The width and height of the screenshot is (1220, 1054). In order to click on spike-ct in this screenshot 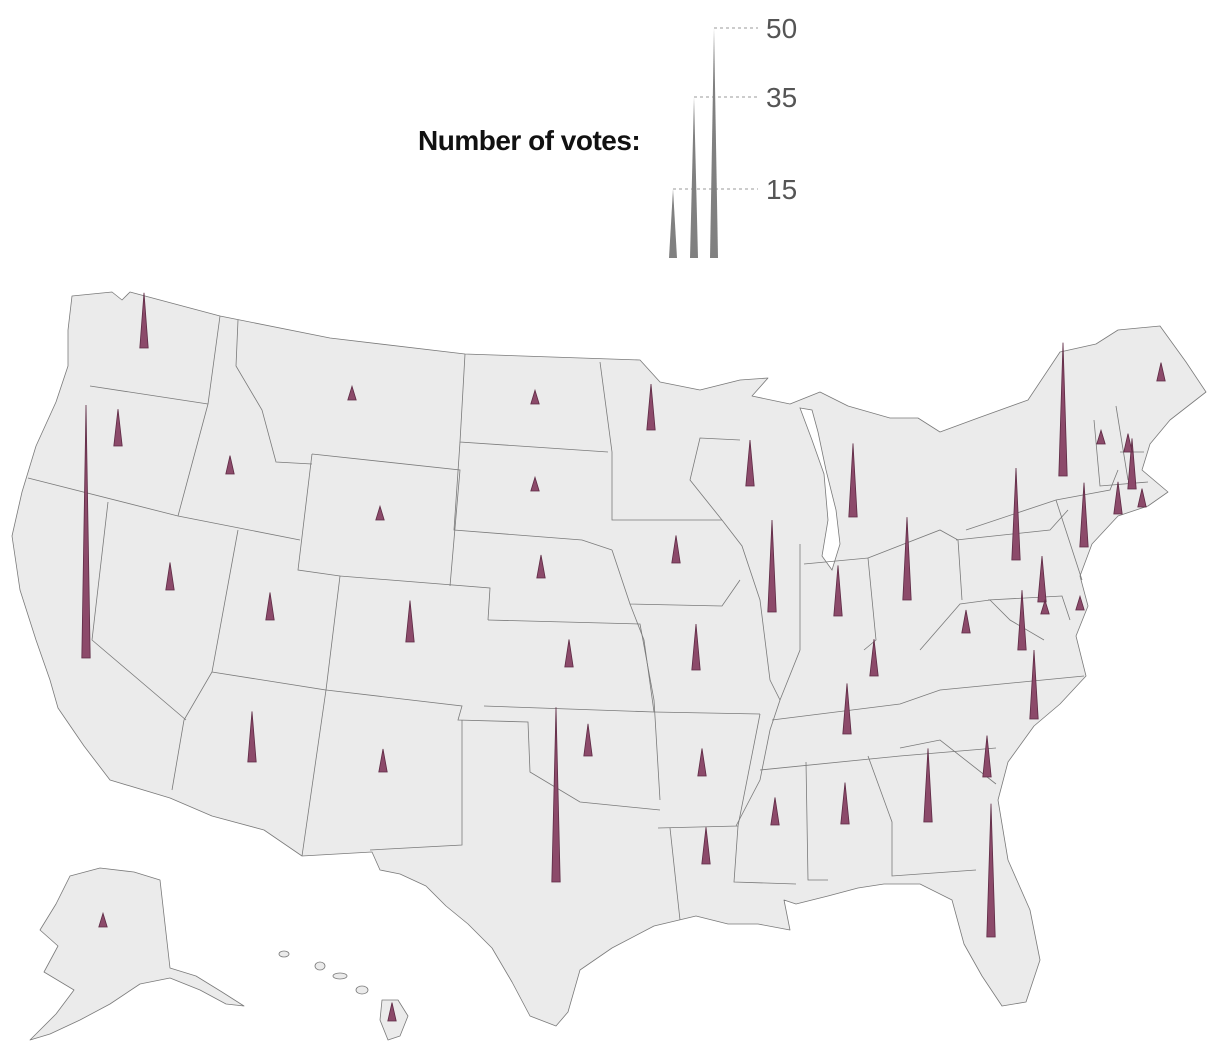, I will do `click(1118, 498)`.